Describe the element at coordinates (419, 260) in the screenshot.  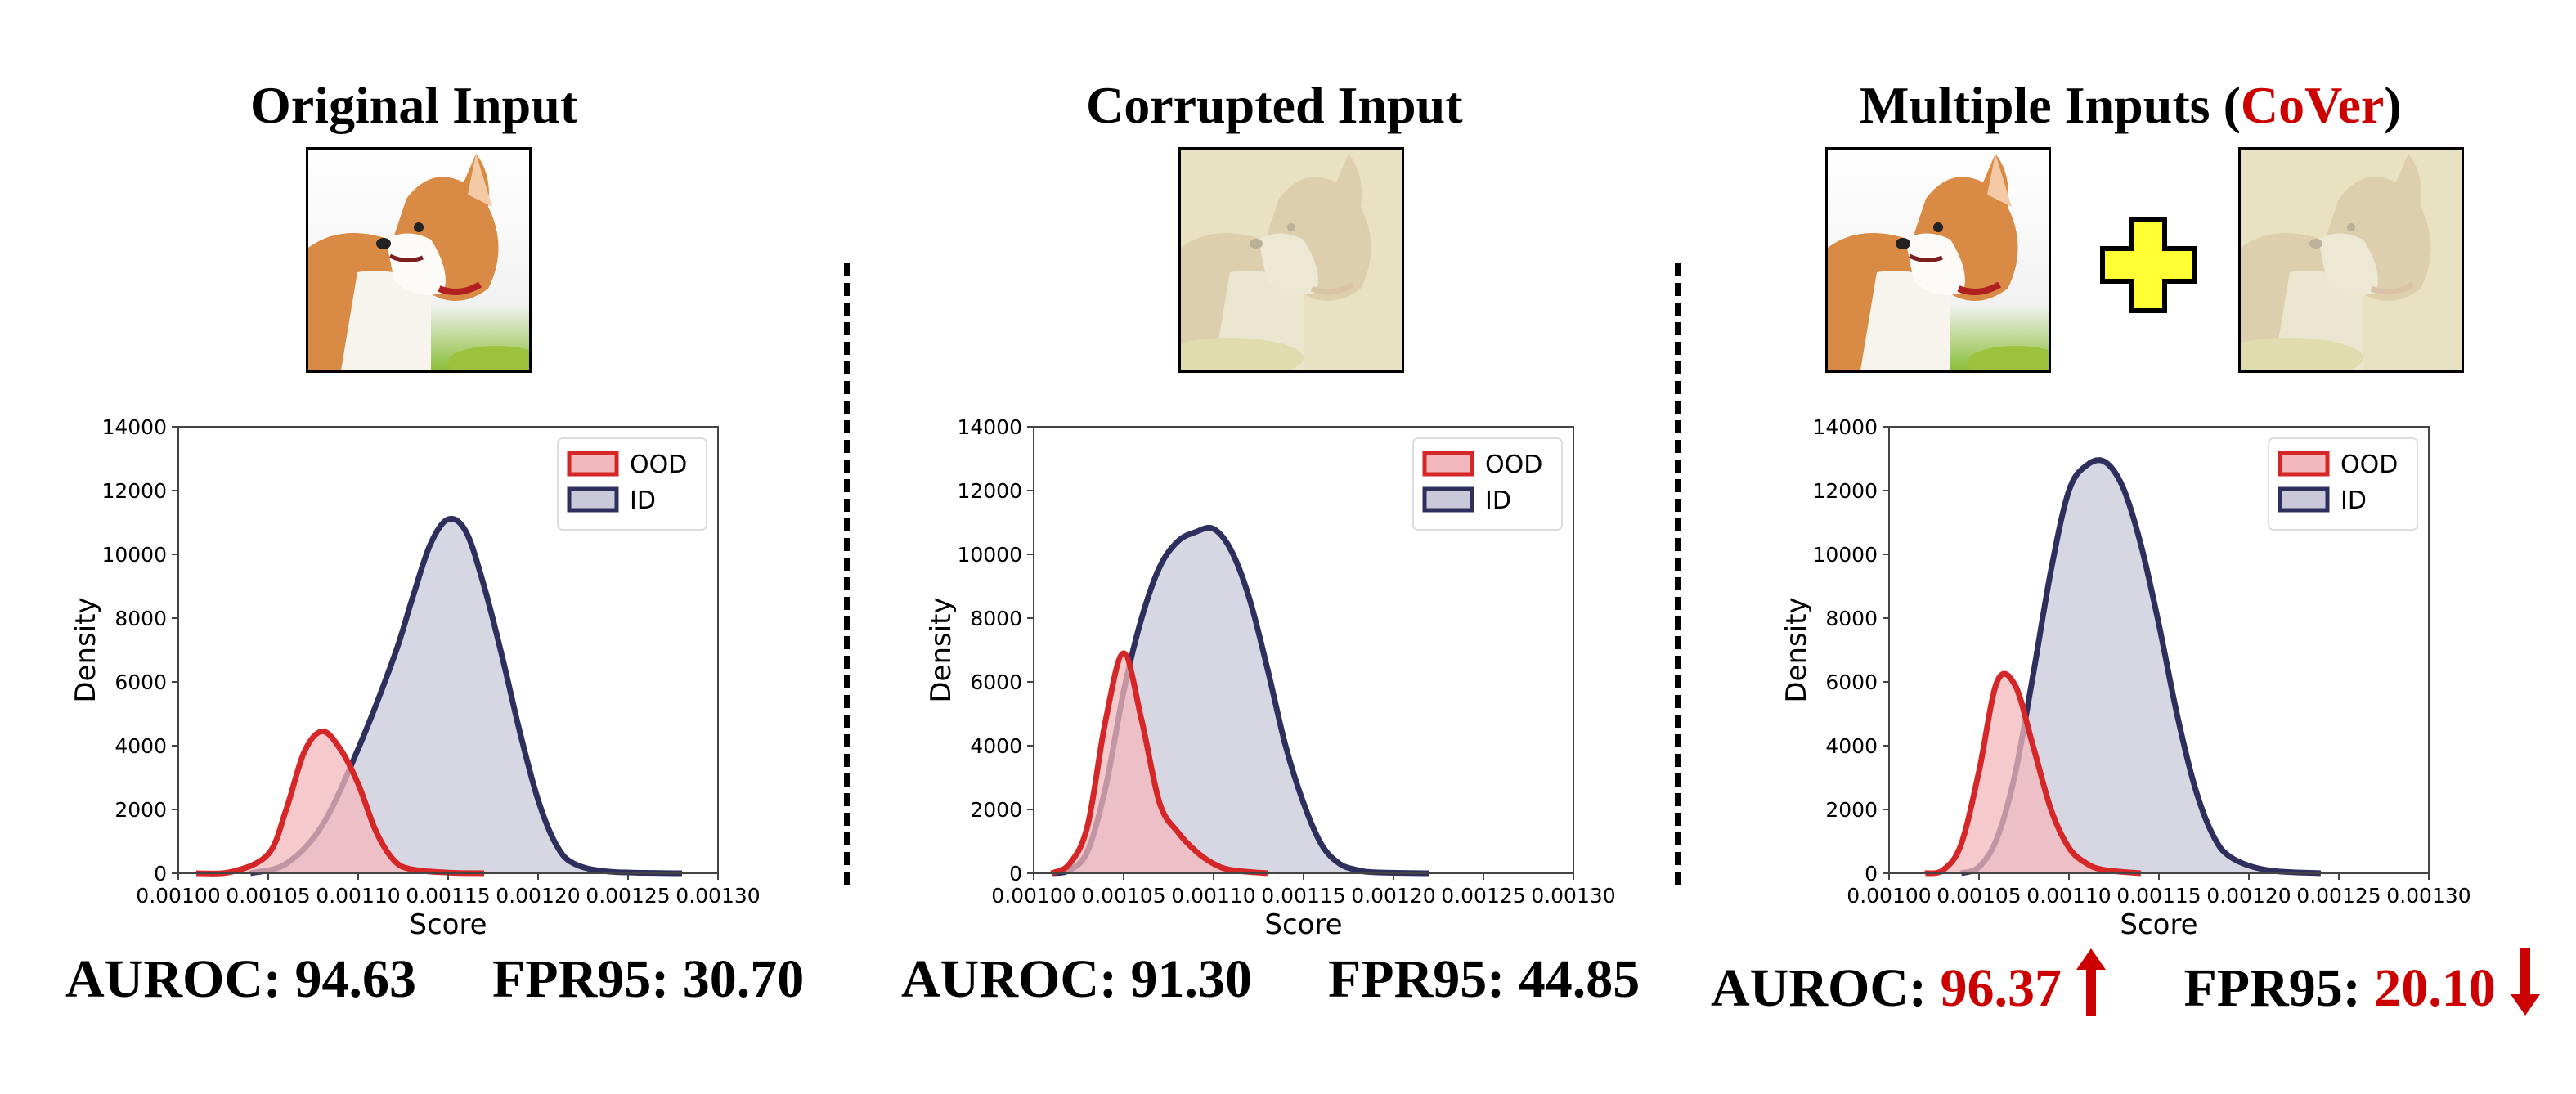
I see `original-dog-image` at that location.